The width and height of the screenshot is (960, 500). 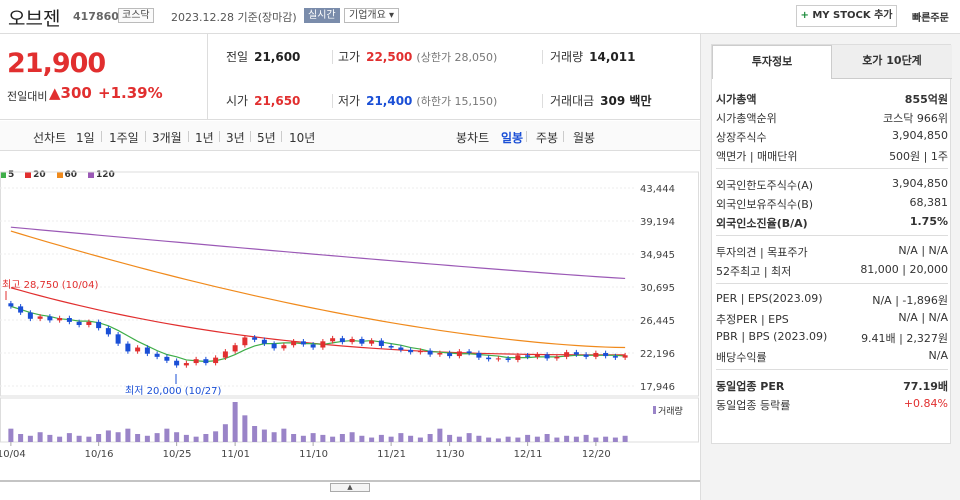 What do you see at coordinates (70, 93) in the screenshot?
I see `price-change: ▲300` at bounding box center [70, 93].